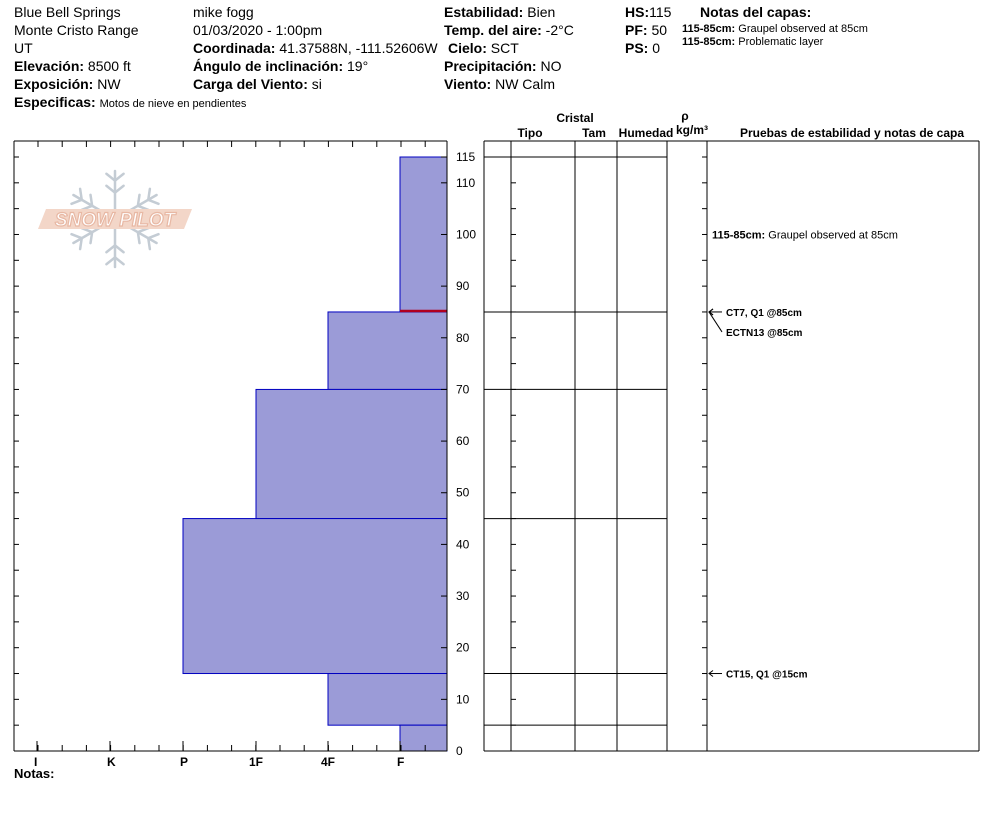 The image size is (994, 840). I want to click on sky-label: Cielo:, so click(467, 48).